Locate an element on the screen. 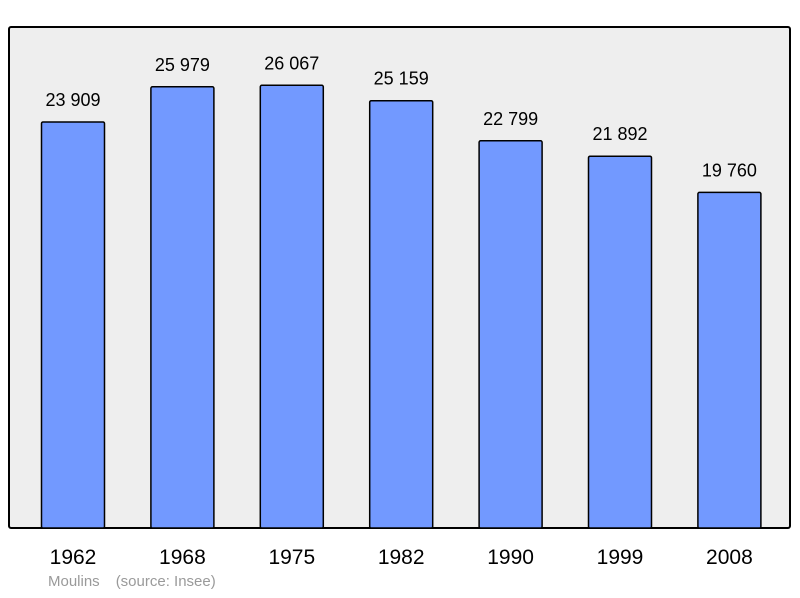  bar-1962 is located at coordinates (73, 325).